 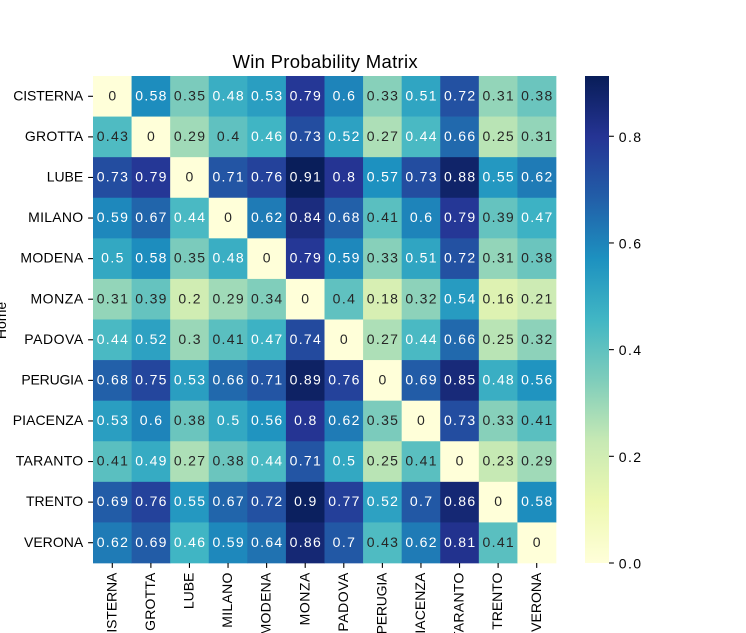 I want to click on svg-text: PADOVA, so click(x=343, y=602).